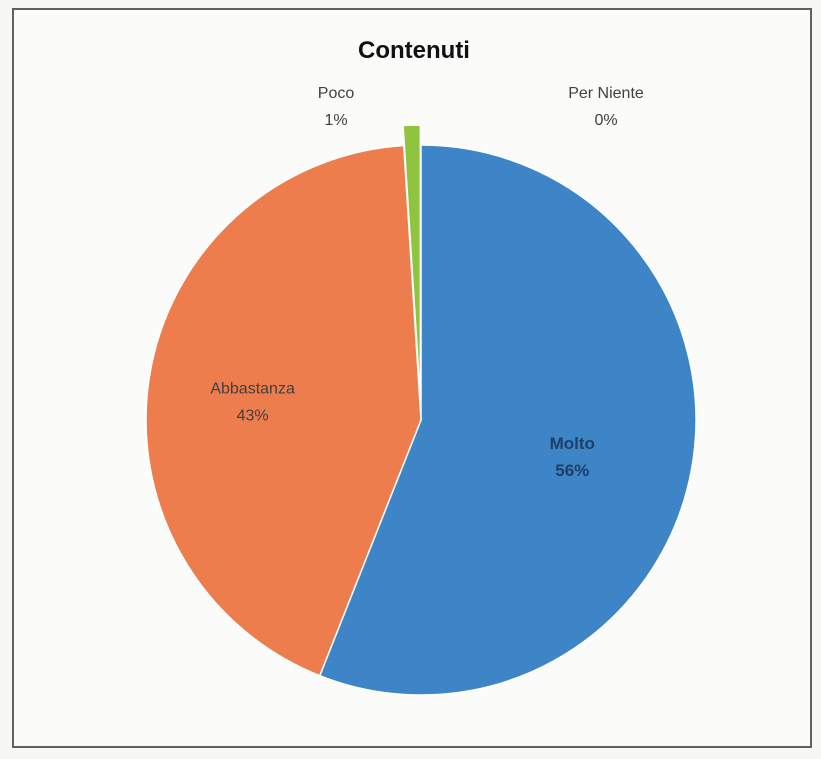  What do you see at coordinates (572, 443) in the screenshot?
I see `pie-label-molto: Molto` at bounding box center [572, 443].